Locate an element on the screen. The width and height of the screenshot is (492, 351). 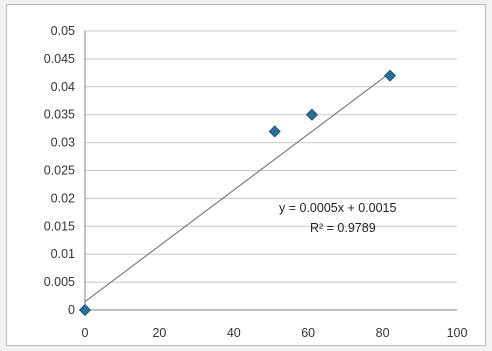
x-tick-label: 20 is located at coordinates (159, 333).